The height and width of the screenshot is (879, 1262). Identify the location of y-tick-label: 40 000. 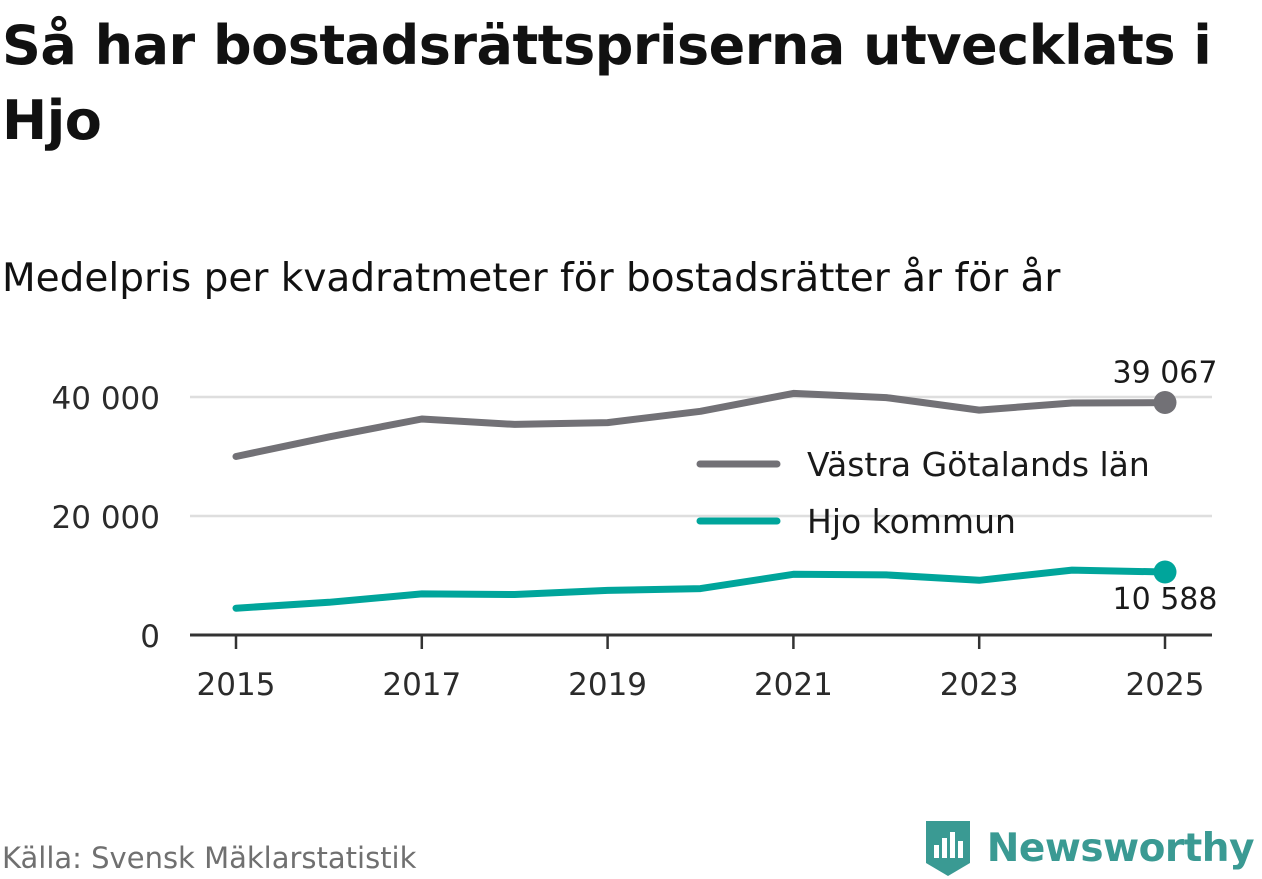
(106, 399).